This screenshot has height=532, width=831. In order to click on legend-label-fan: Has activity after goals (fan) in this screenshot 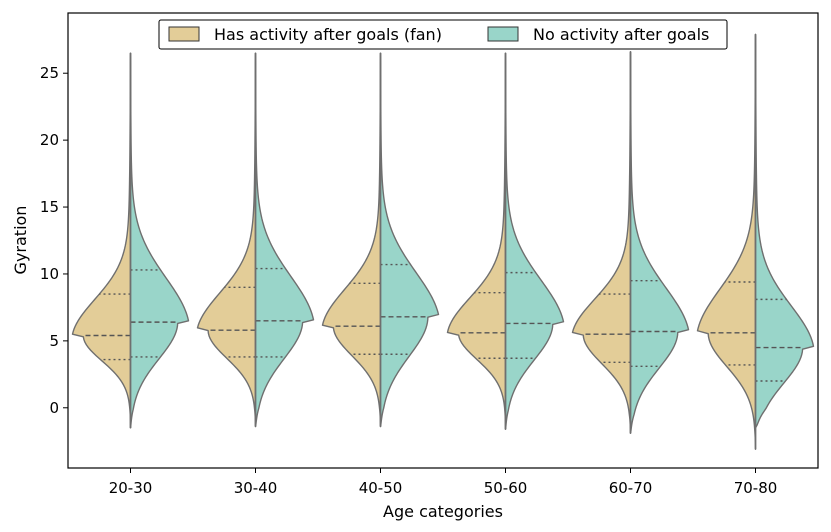, I will do `click(328, 34)`.